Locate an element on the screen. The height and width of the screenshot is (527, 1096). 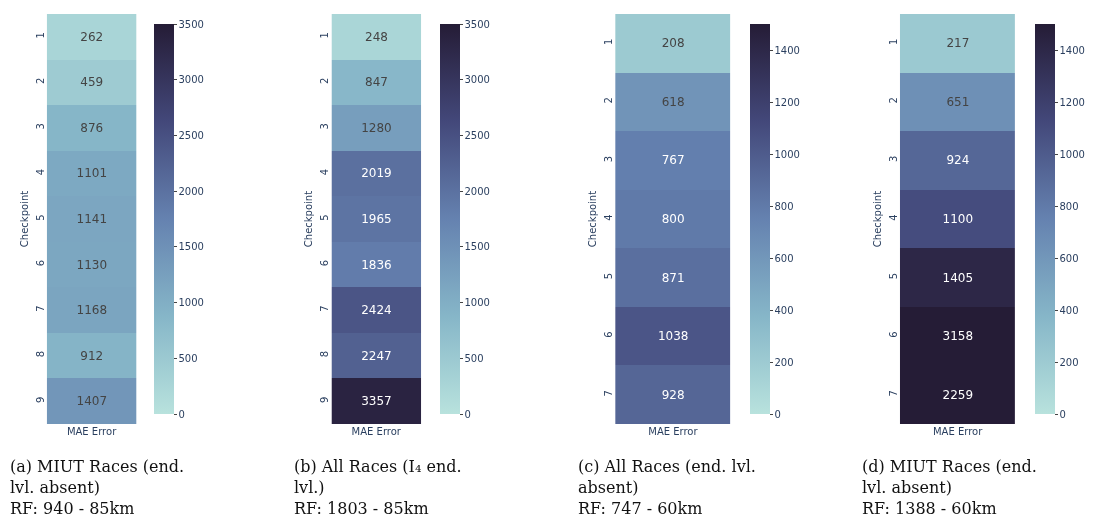
data-label: 1130 is located at coordinates (92, 265).